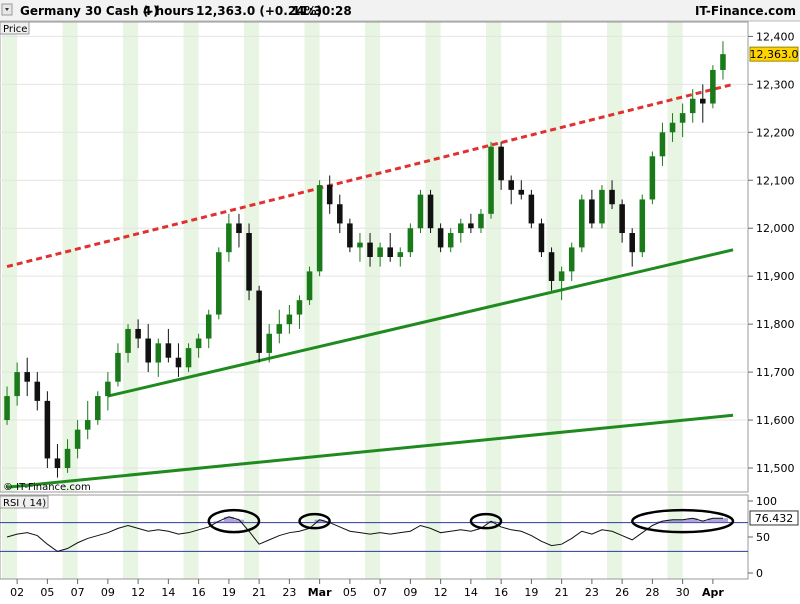 The image size is (800, 604). What do you see at coordinates (89, 11) in the screenshot?
I see `instrument-name: Germany 30 Cash (-)` at bounding box center [89, 11].